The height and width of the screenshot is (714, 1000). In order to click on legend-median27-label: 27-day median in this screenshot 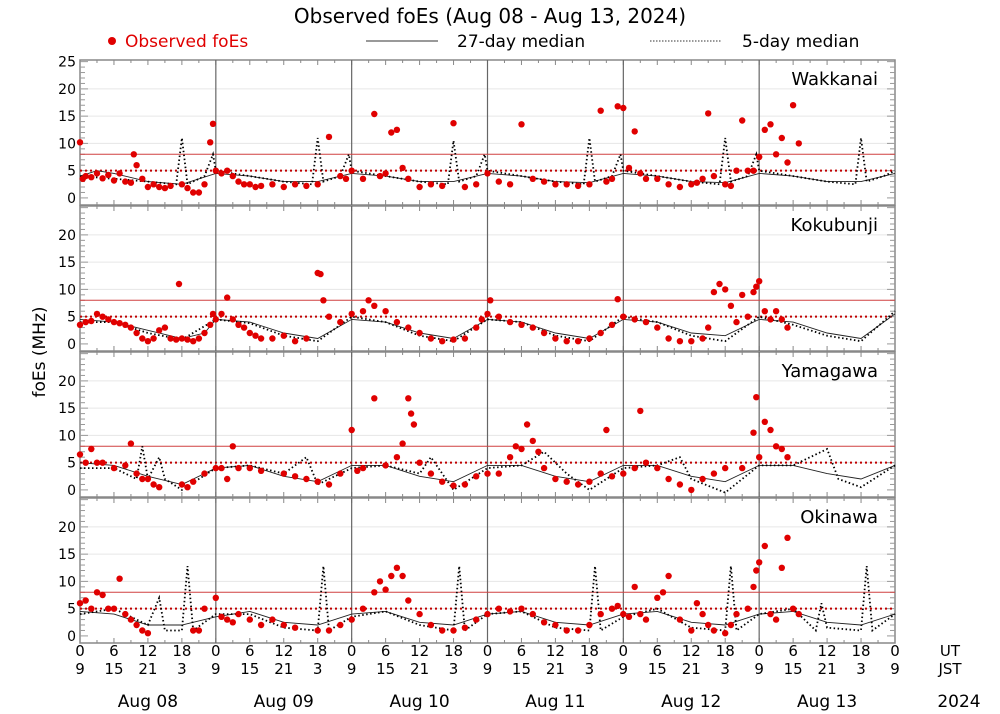, I will do `click(521, 42)`.